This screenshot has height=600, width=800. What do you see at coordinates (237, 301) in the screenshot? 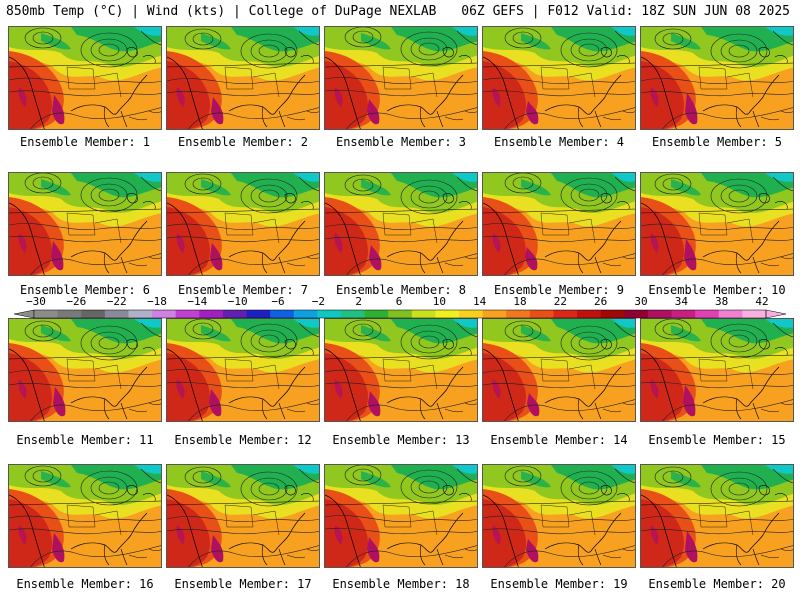
I see `colorbar-tick-label: −10` at bounding box center [237, 301].